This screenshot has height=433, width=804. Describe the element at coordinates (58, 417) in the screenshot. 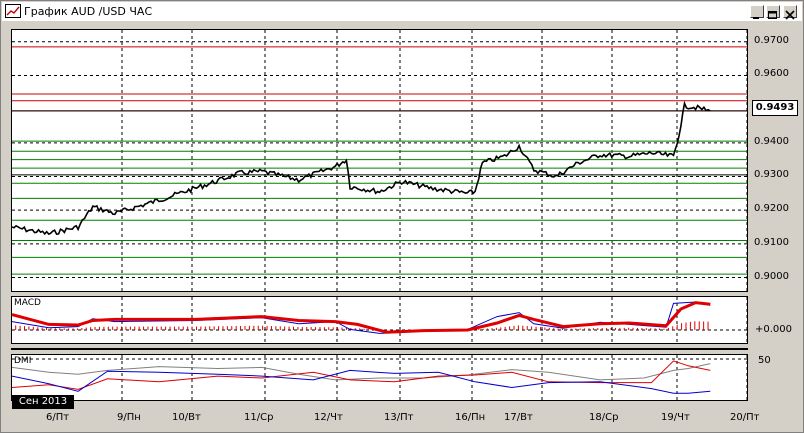

I see `time-tick-label: 6/Пт` at that location.